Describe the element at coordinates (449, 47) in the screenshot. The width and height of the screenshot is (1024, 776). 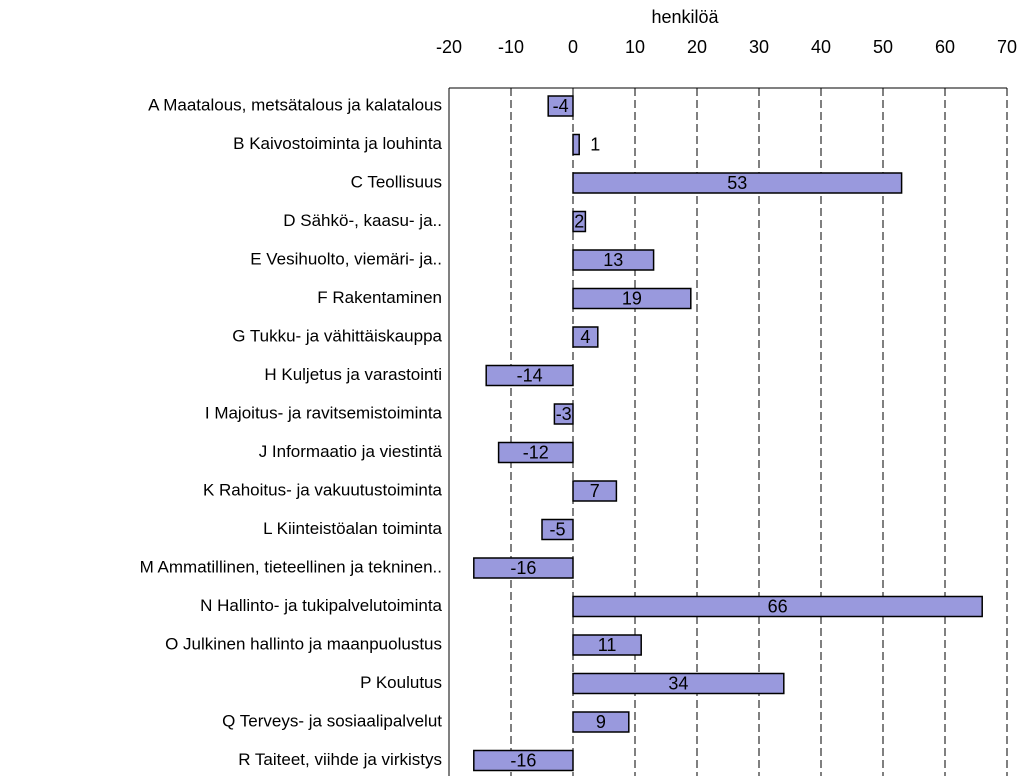
I see `x-tick-label: -20` at that location.